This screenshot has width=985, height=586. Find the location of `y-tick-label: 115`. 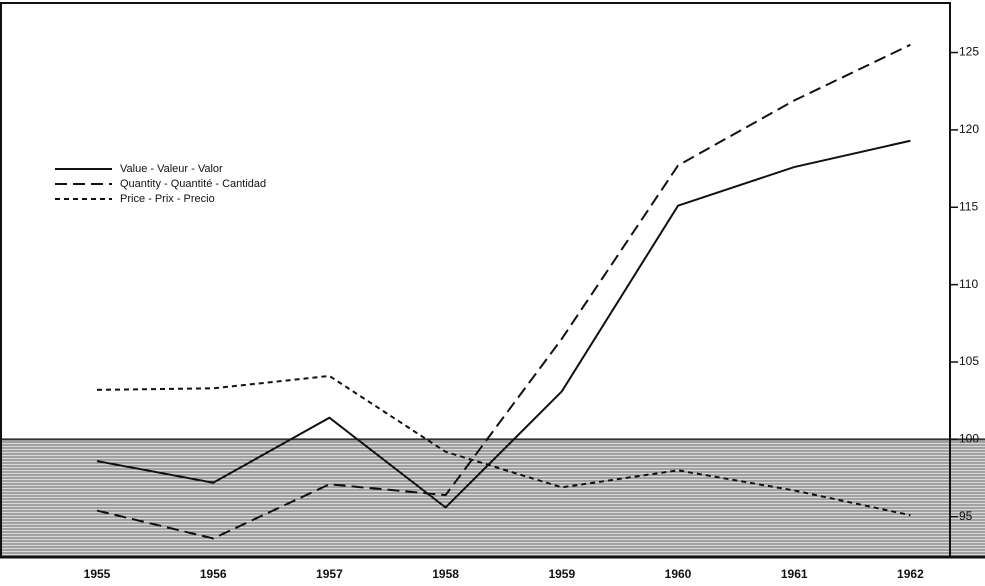

y-tick-label: 115 is located at coordinates (968, 206).